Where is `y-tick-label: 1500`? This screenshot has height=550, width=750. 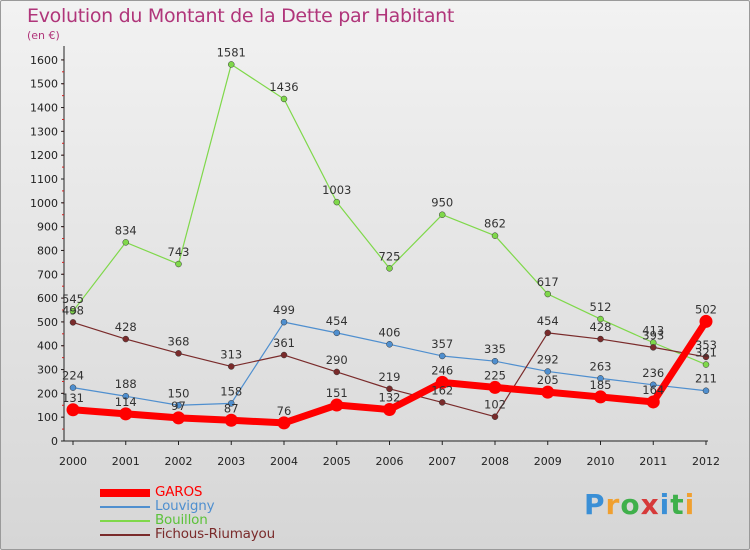 y-tick-label: 1500 is located at coordinates (44, 84).